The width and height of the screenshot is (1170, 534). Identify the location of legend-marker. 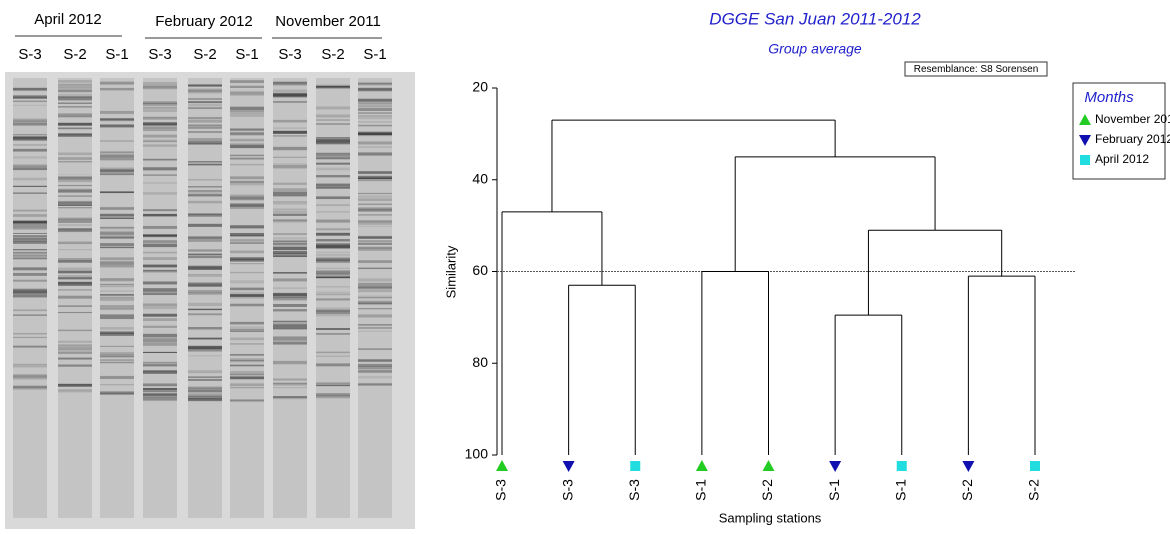
(1085, 160).